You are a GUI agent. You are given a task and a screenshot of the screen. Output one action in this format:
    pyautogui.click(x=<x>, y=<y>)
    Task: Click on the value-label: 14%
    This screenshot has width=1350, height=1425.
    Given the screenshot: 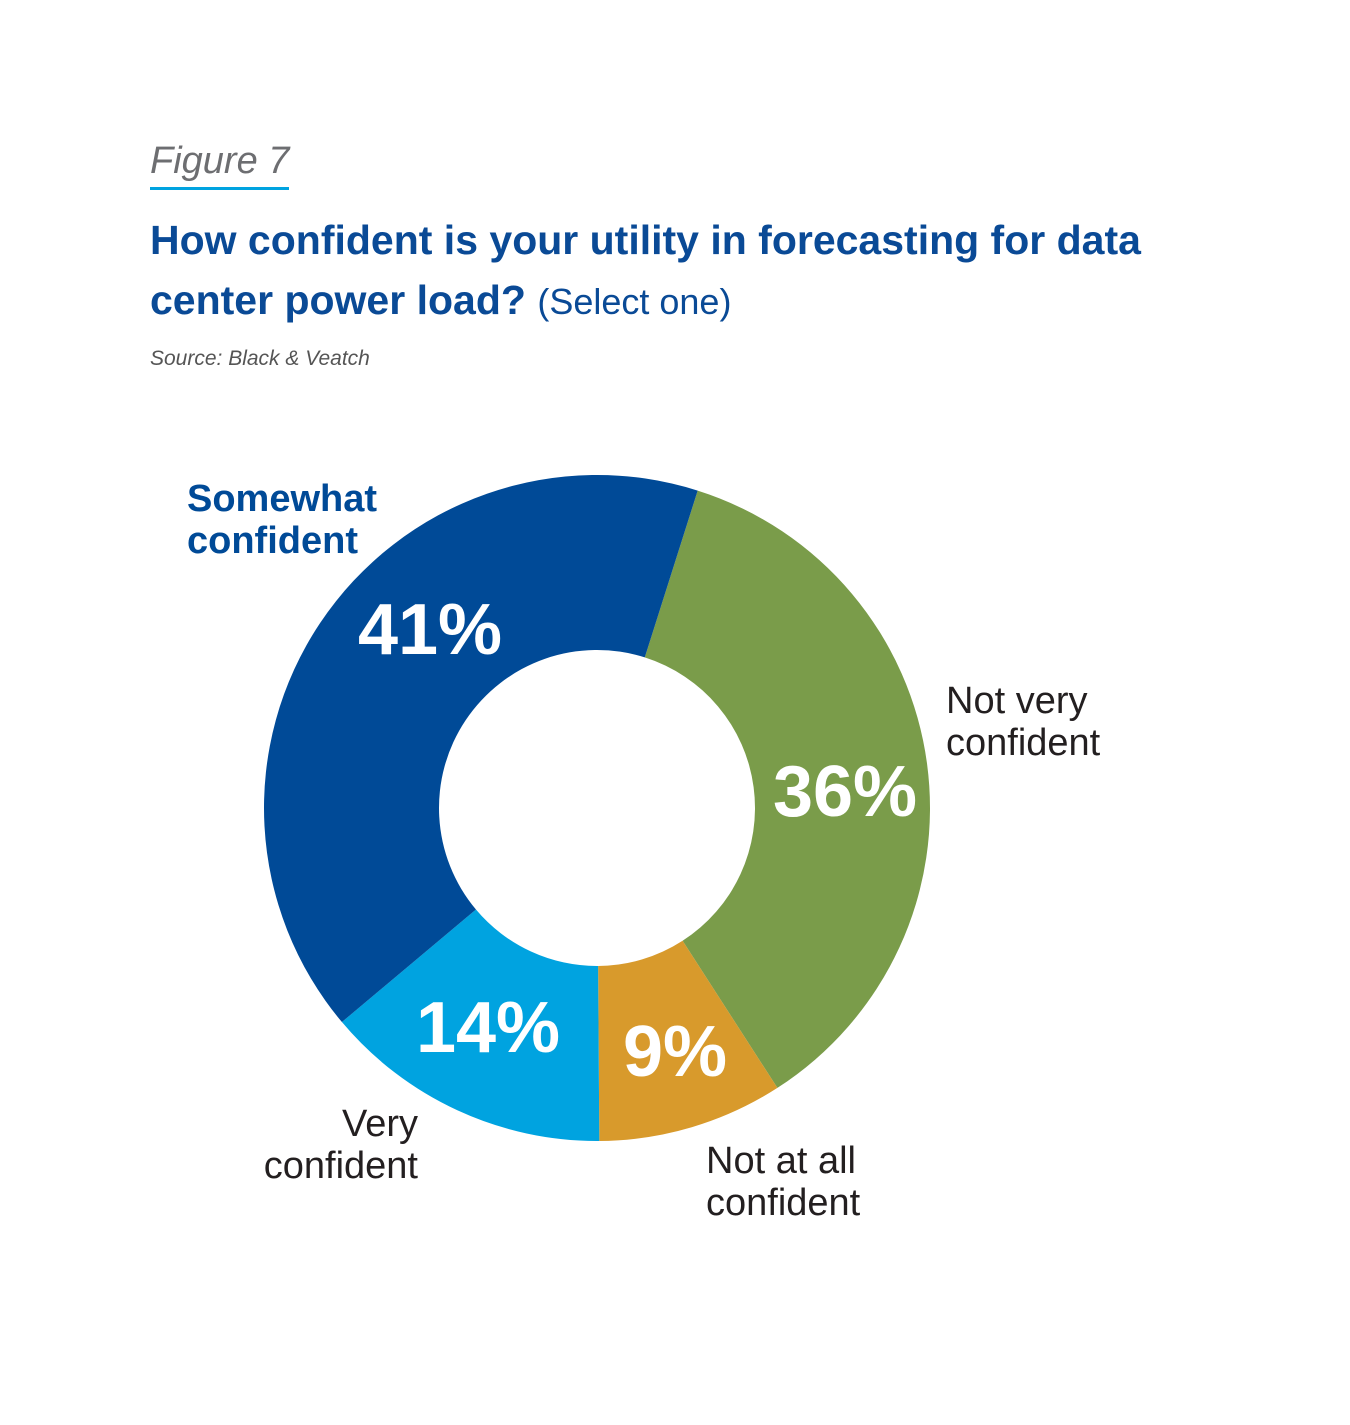 What is the action you would take?
    pyautogui.click(x=488, y=1028)
    